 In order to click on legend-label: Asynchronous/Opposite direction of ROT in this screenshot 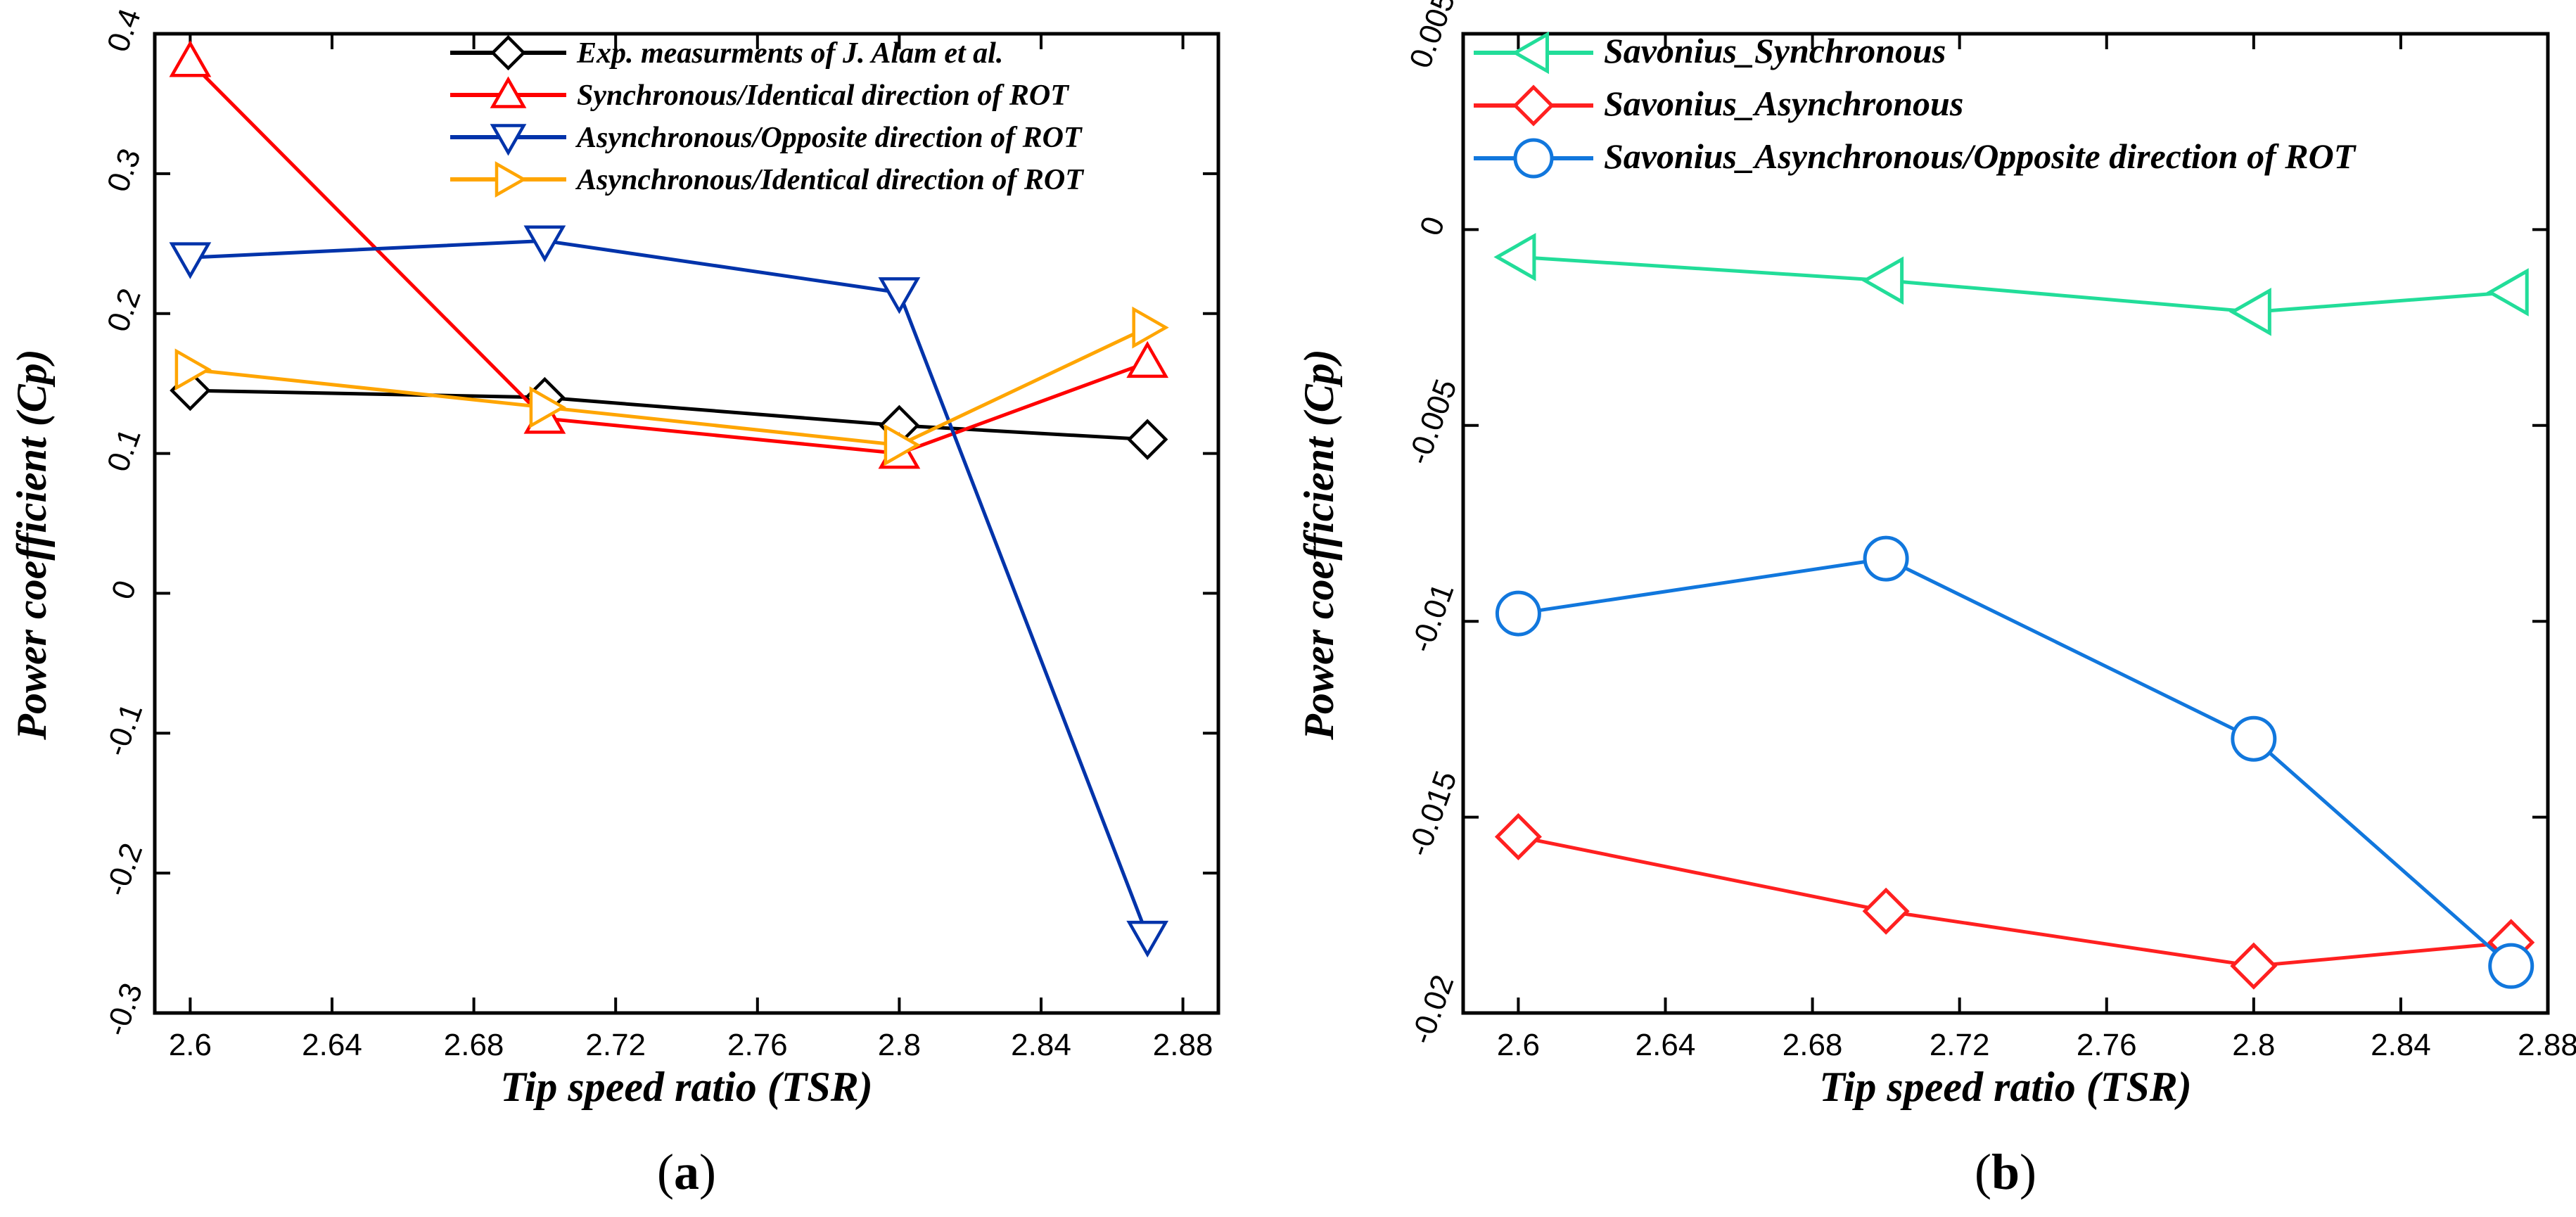, I will do `click(829, 138)`.